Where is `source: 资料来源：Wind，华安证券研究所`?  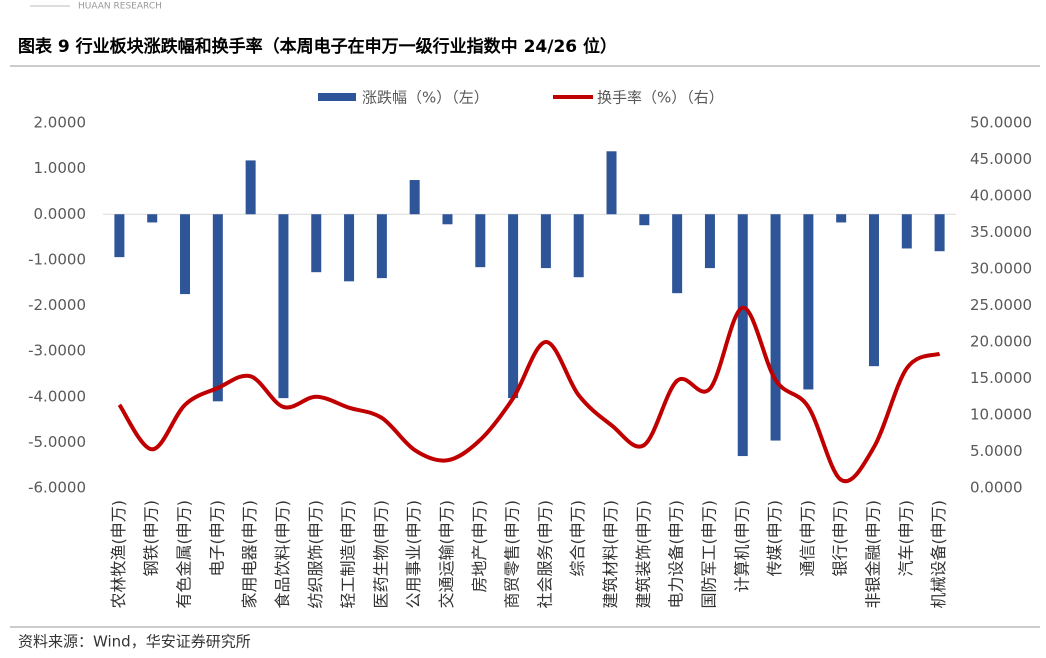 source: 资料来源：Wind，华安证券研究所 is located at coordinates (134, 642).